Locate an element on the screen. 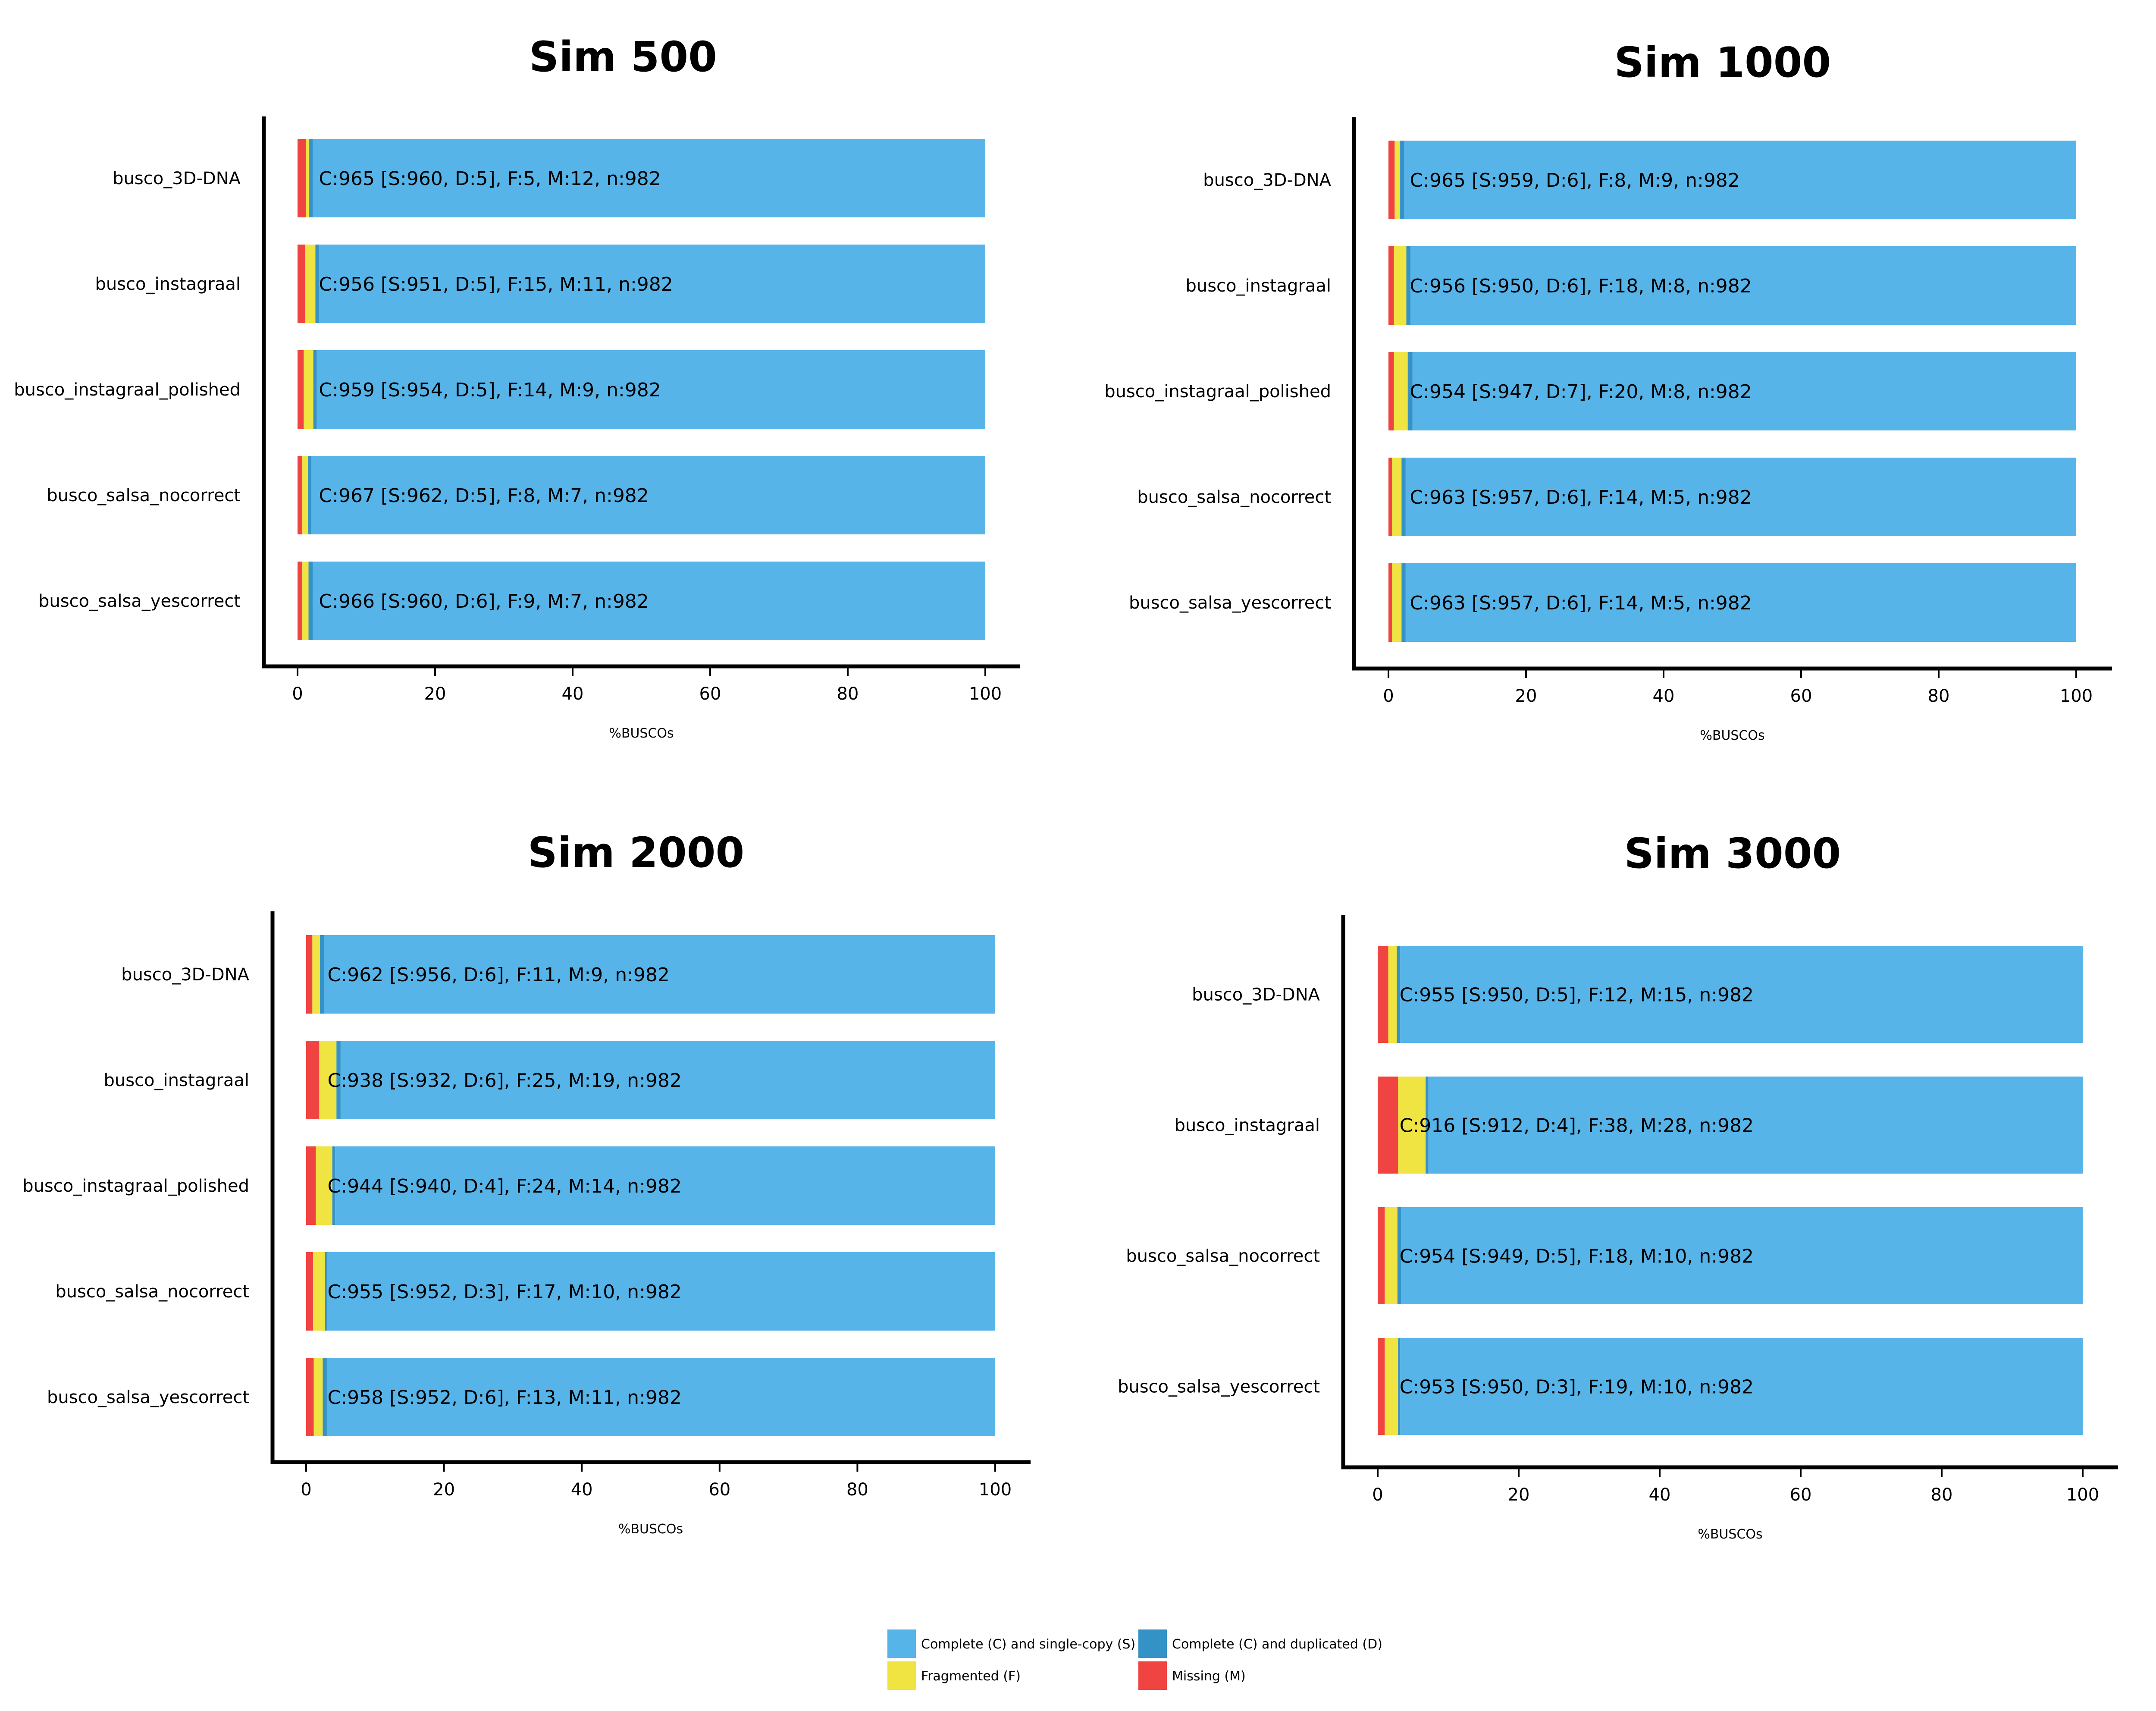 This screenshot has height=1711, width=2156. data-label: C:956 [S:951, D:5], F:15, M:11, n:982 is located at coordinates (496, 284).